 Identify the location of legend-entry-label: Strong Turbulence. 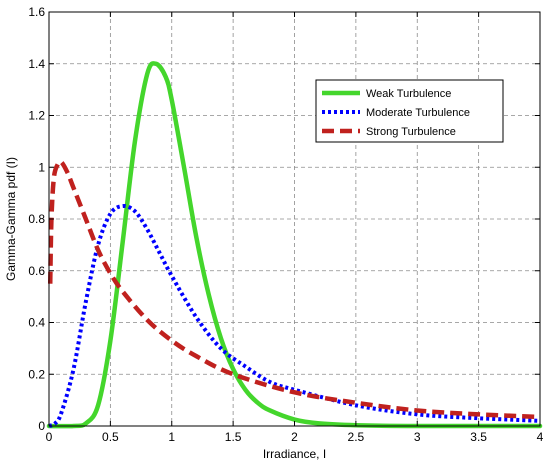
(411, 132).